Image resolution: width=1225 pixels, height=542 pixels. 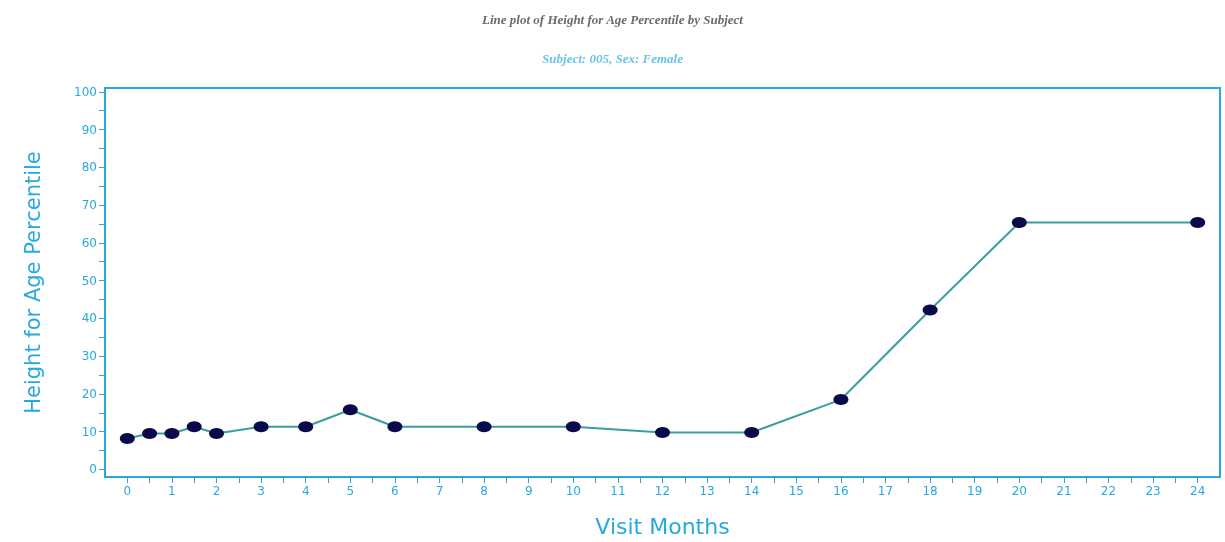 I want to click on x-tick-label: 8, so click(x=484, y=491).